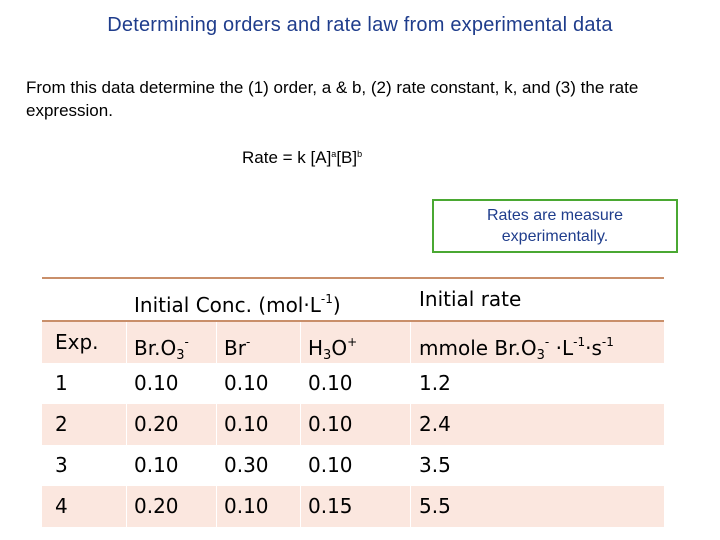 This screenshot has height=540, width=720. I want to click on cell-exp: 2, so click(61, 424).